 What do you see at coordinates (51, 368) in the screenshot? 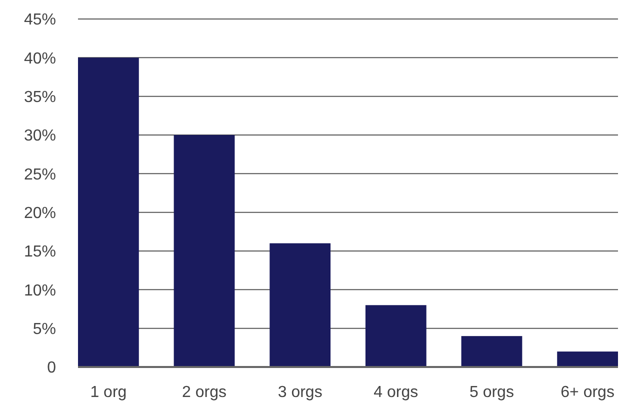
I see `y-tick-label: 0` at bounding box center [51, 368].